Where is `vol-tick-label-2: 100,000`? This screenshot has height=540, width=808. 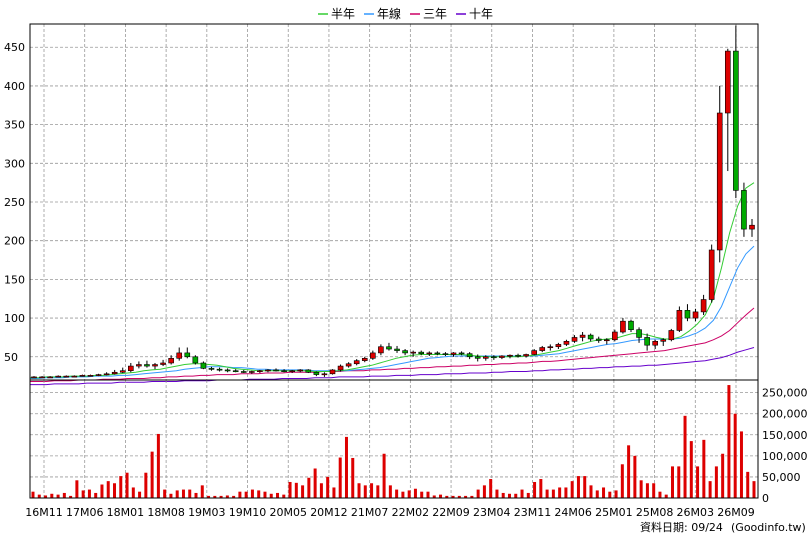
vol-tick-label-2: 100,000 is located at coordinates (785, 456).